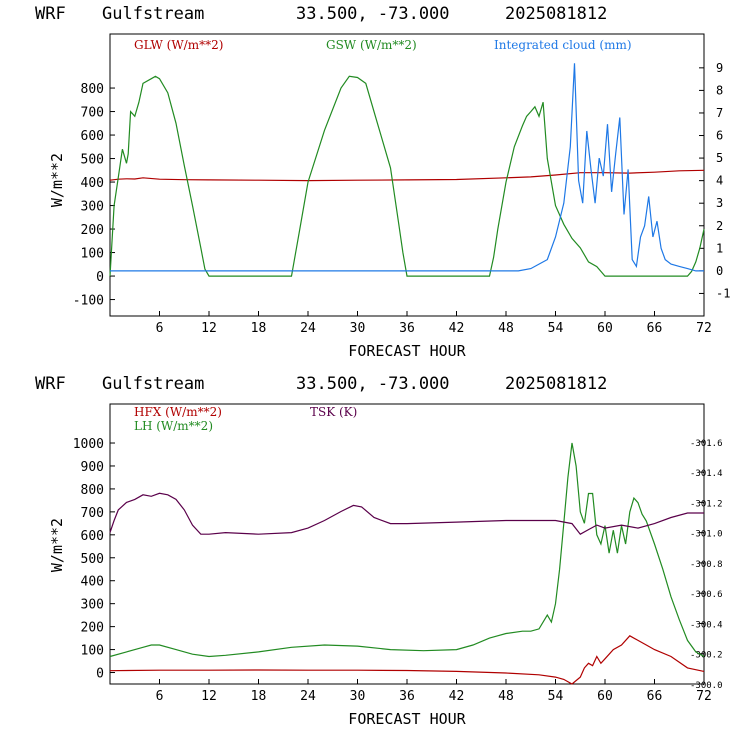  Describe the element at coordinates (706, 444) in the screenshot. I see `y2-tick-label: -301.6` at that location.